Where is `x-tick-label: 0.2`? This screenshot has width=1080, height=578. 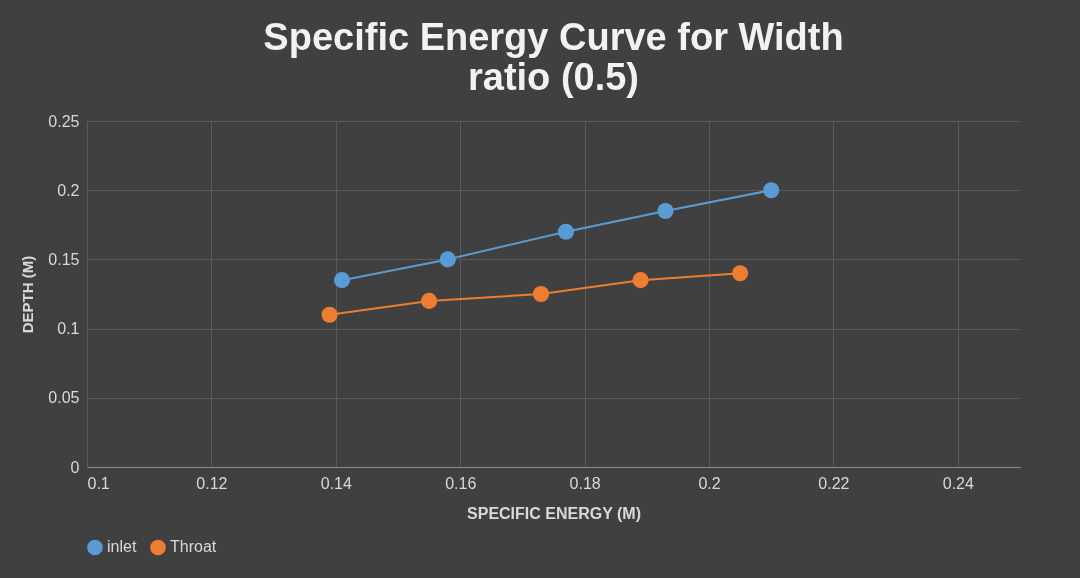 x-tick-label: 0.2 is located at coordinates (709, 483).